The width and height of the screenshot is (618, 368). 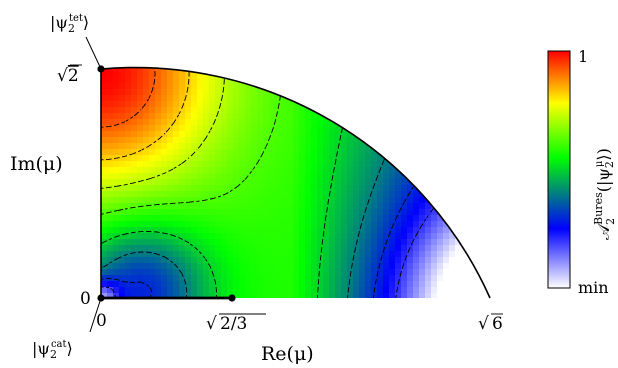 I want to click on colorbar-max-label: 1, so click(x=583, y=56).